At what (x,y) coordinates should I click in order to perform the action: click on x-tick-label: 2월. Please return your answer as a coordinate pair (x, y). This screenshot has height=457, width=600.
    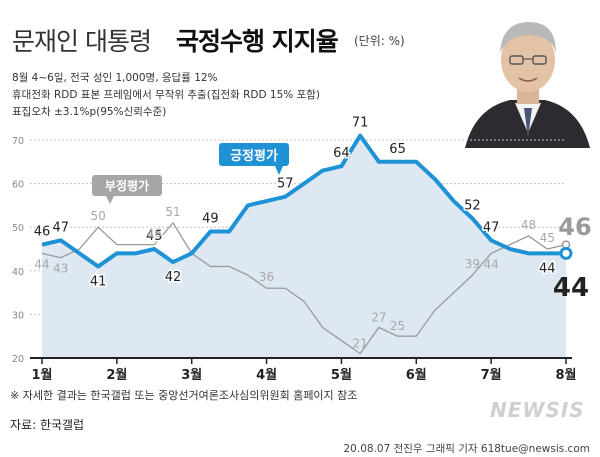
    Looking at the image, I should click on (116, 373).